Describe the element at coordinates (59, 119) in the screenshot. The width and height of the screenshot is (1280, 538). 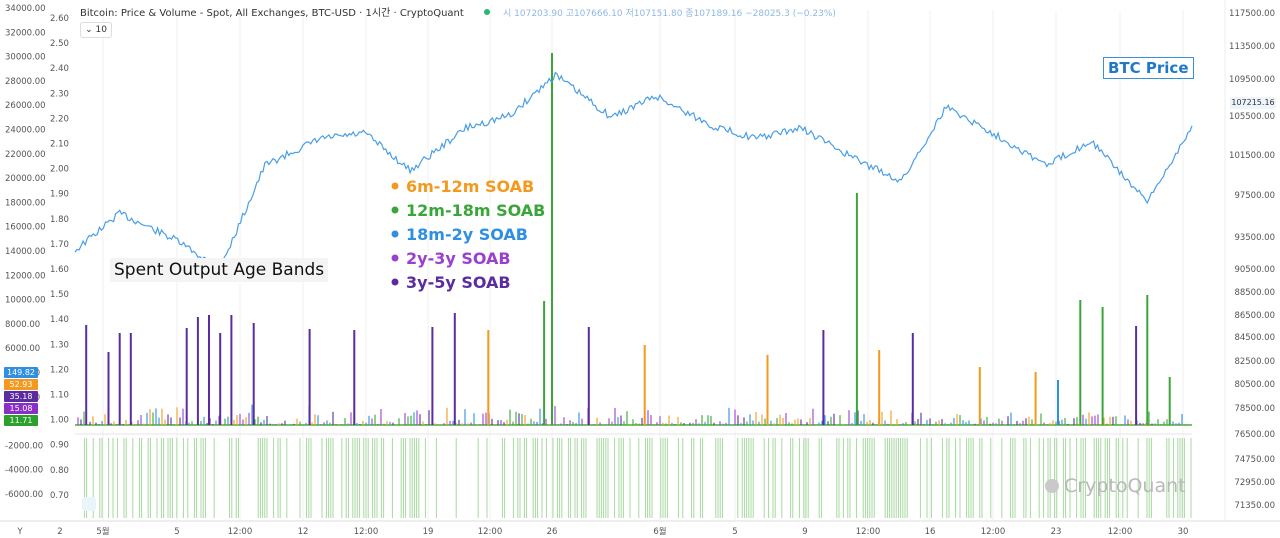
I see `left-axis-2-tick: 2.20` at that location.